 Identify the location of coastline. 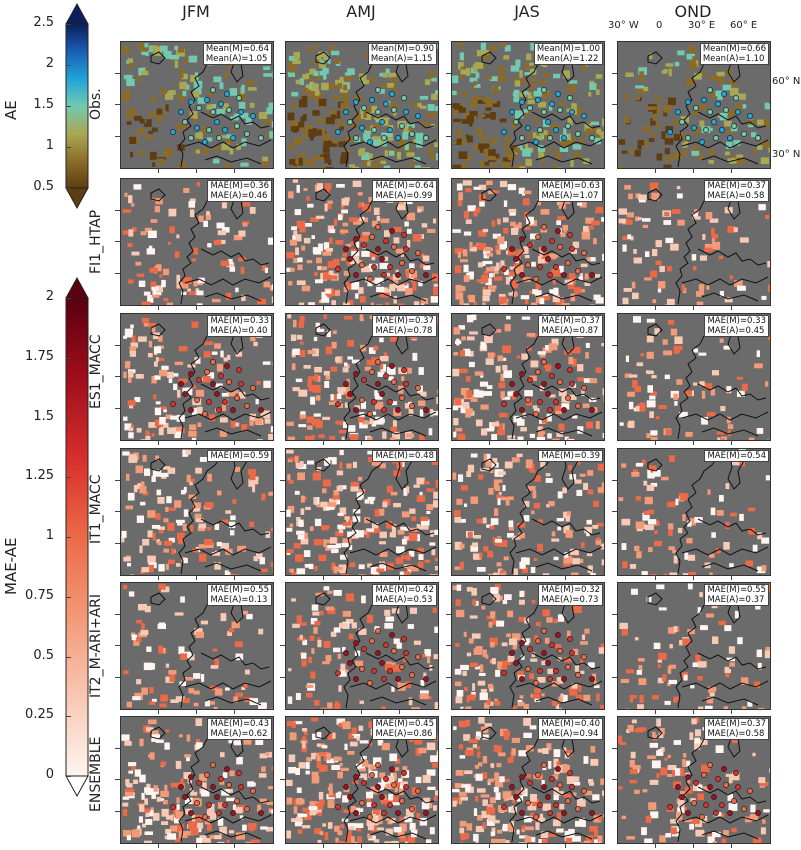
(730, 701).